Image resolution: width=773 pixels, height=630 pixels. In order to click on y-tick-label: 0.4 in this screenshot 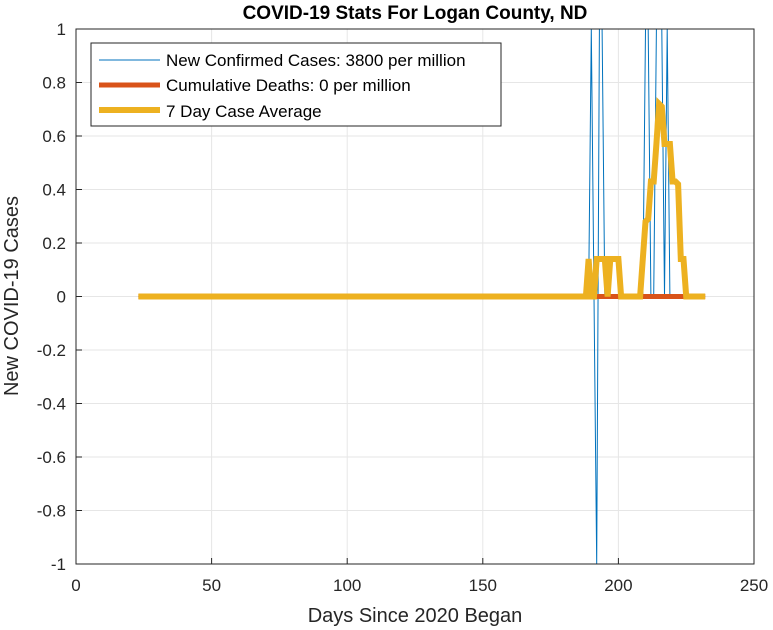, I will do `click(54, 190)`.